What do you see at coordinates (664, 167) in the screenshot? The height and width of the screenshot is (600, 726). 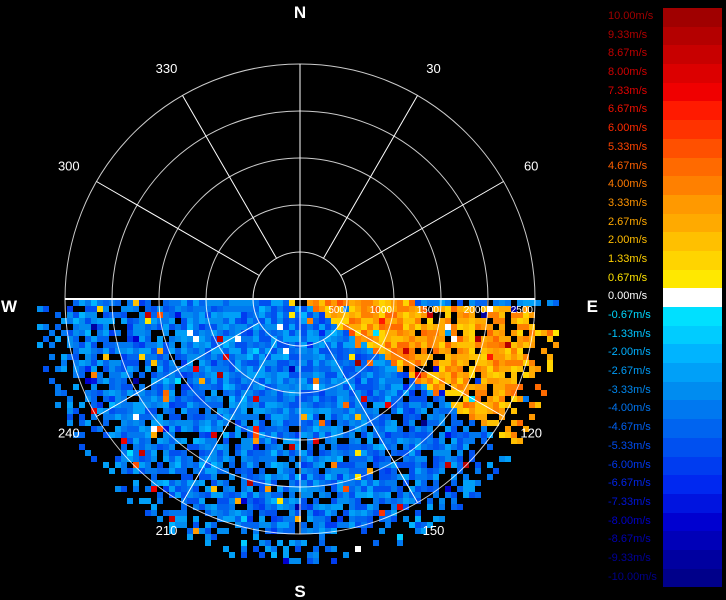 I see `legend-entry: 4.67m/s` at bounding box center [664, 167].